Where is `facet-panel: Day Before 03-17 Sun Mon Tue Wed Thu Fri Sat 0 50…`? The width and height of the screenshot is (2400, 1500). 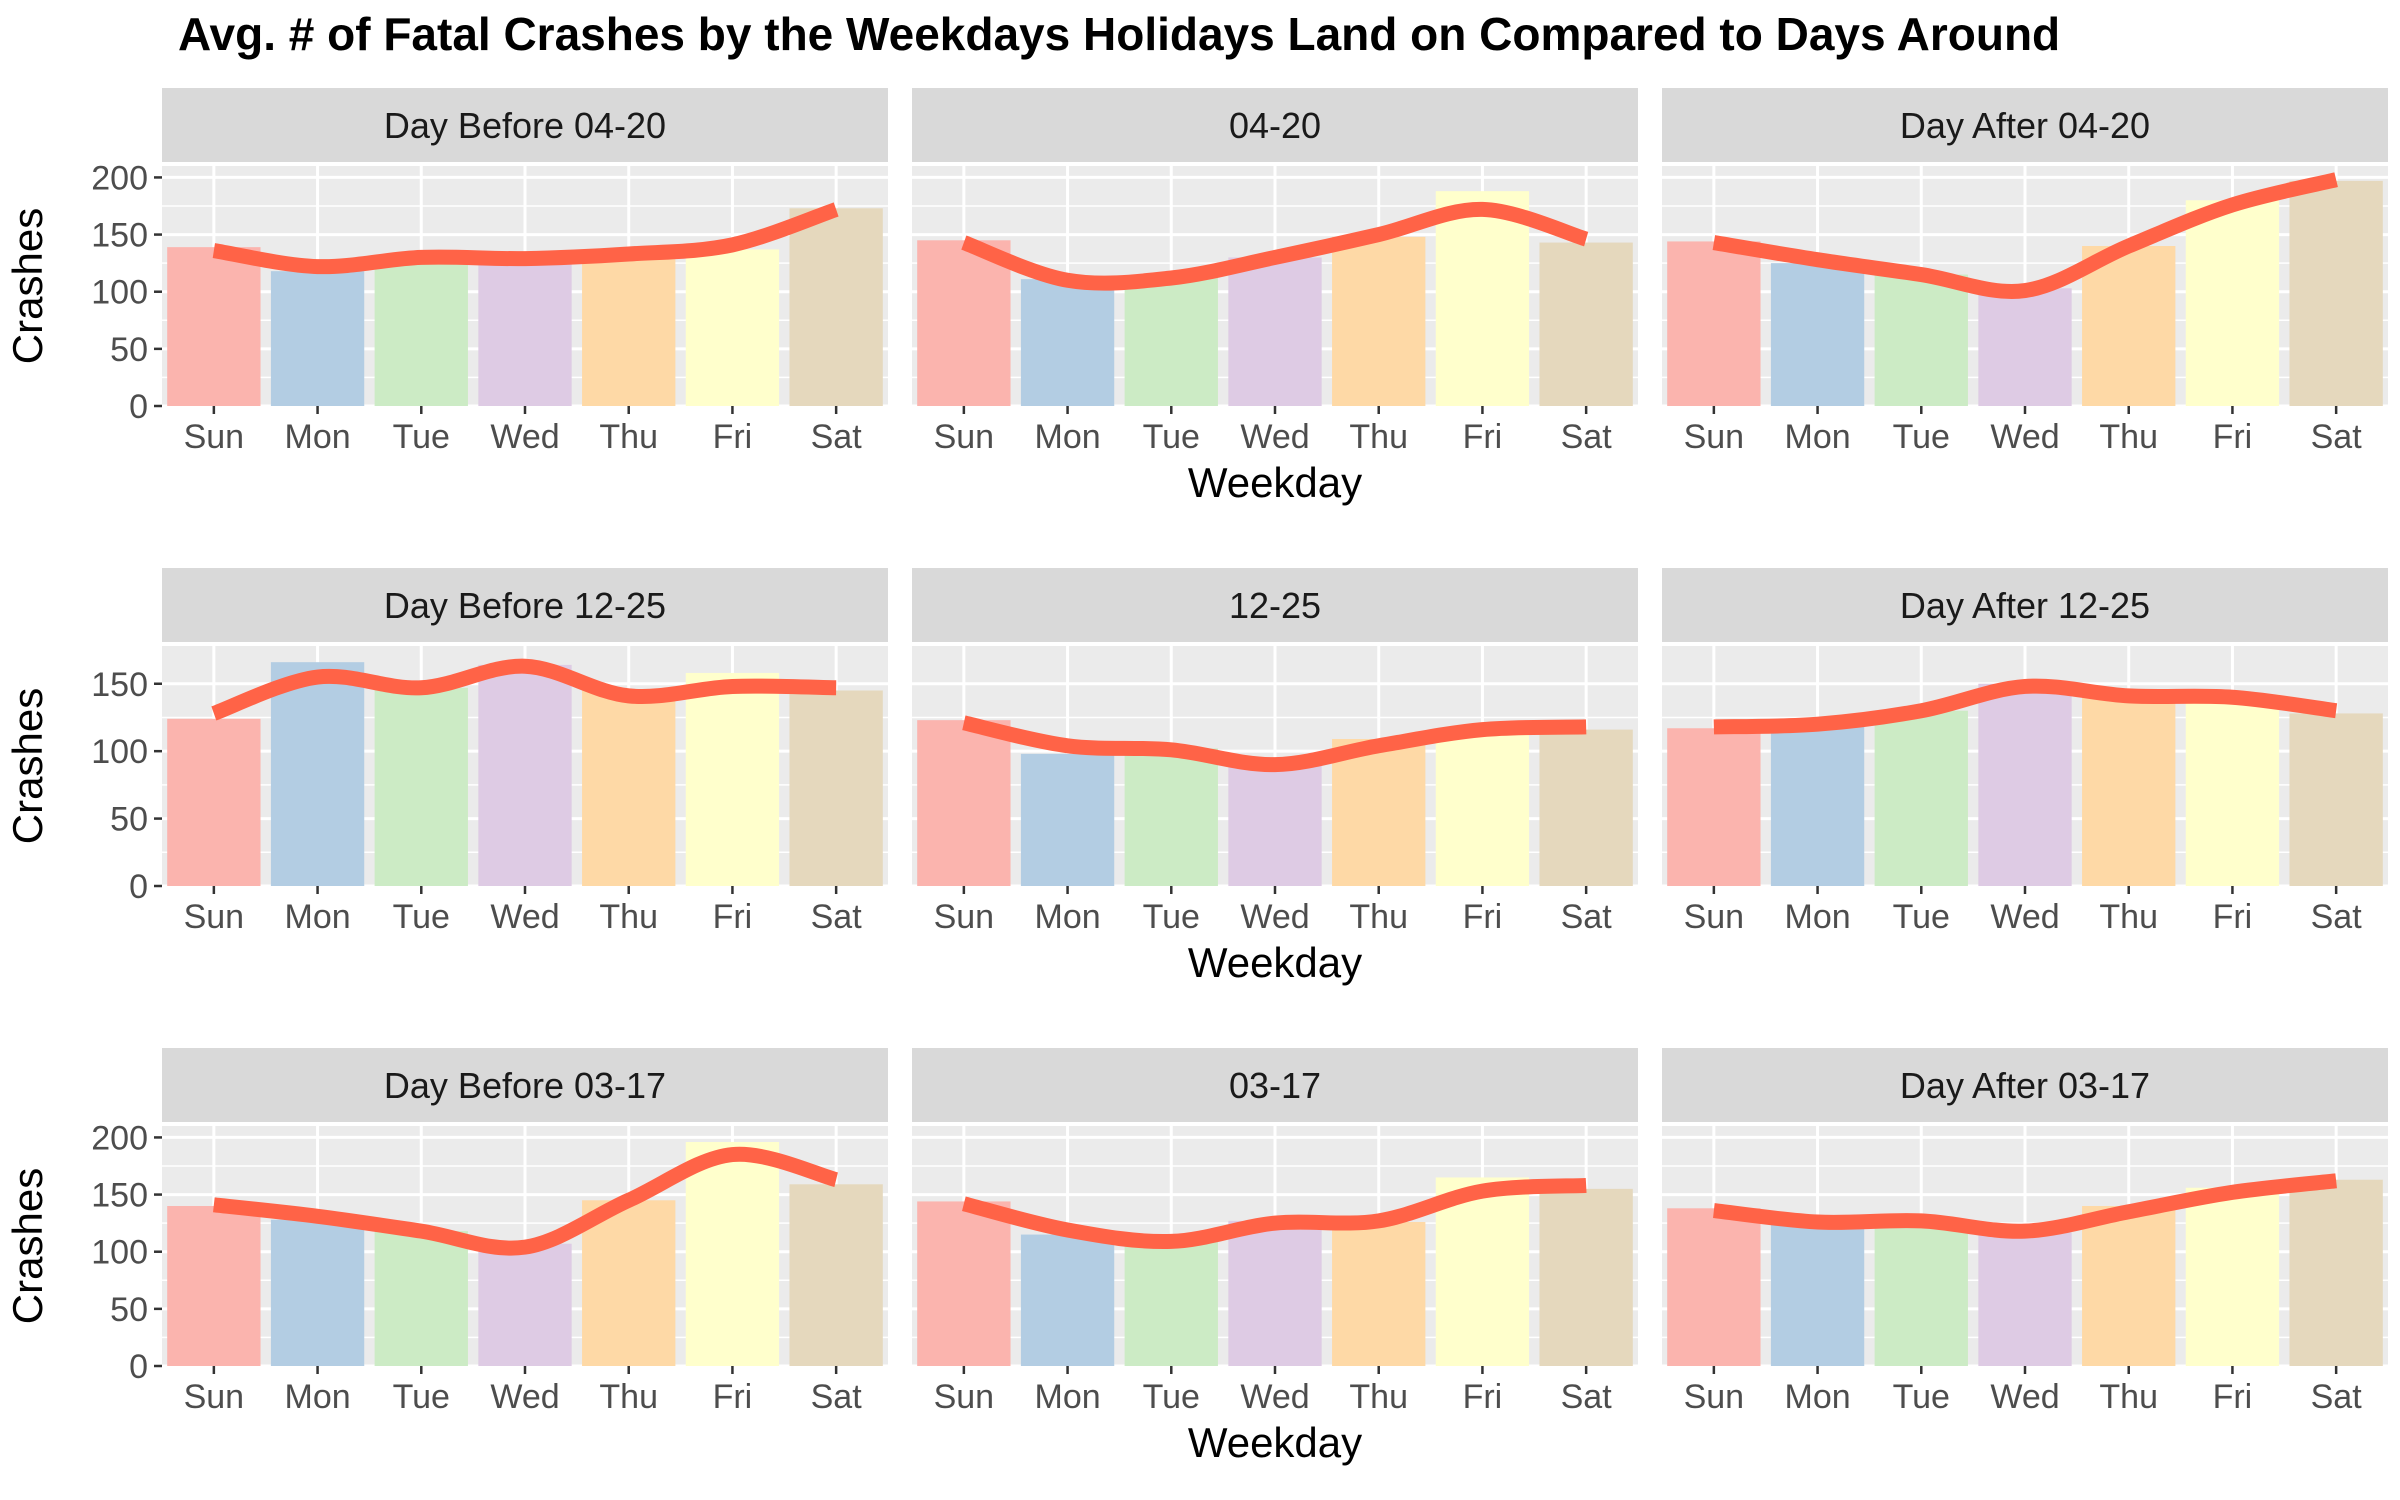 facet-panel: Day Before 03-17 Sun Mon Tue Wed Thu Fri Sat 0 50… is located at coordinates (489, 1232).